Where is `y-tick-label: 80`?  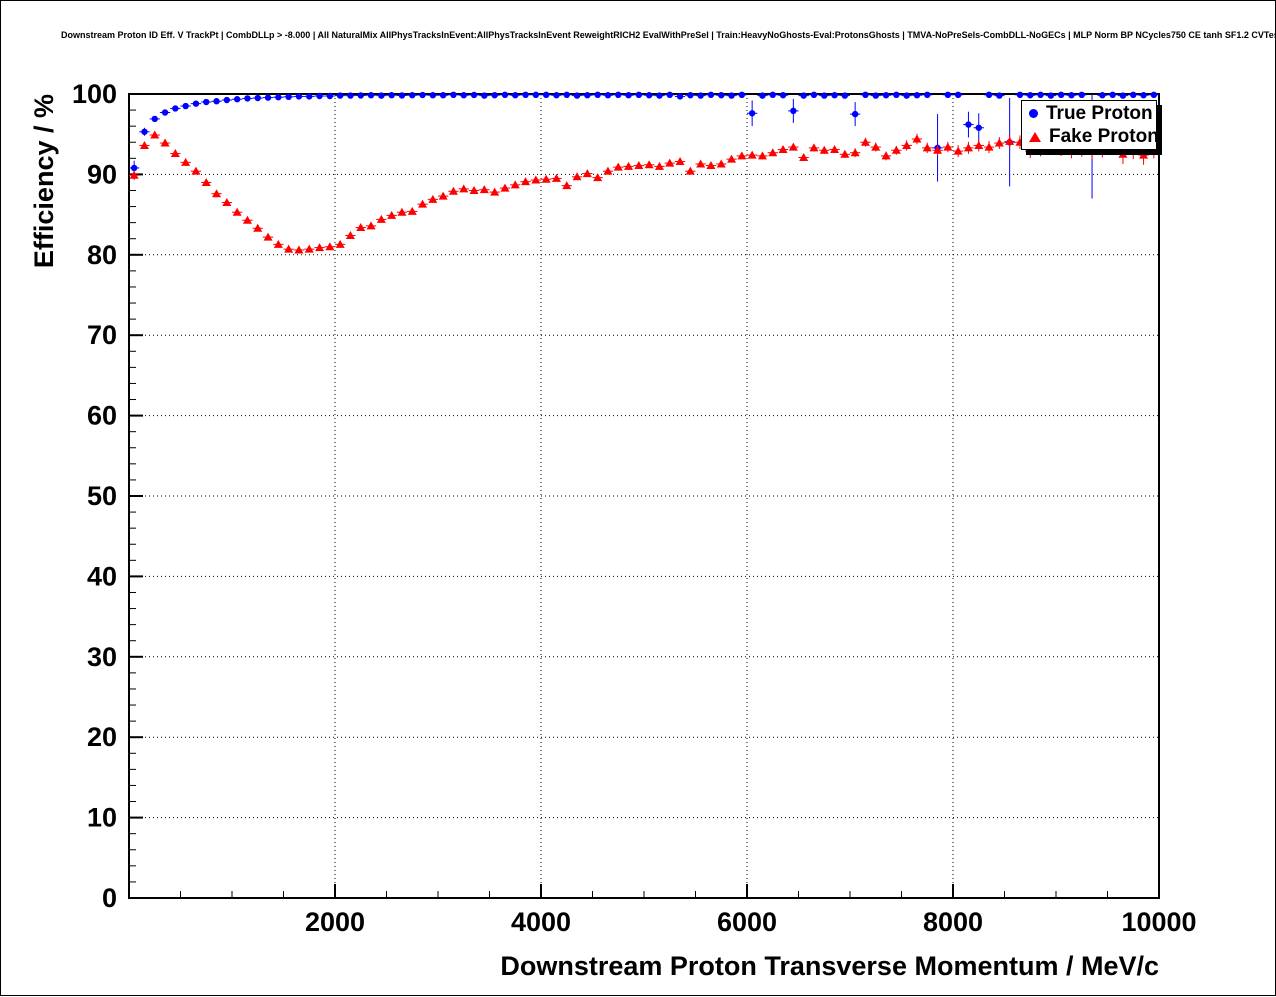
y-tick-label: 80 is located at coordinates (102, 255).